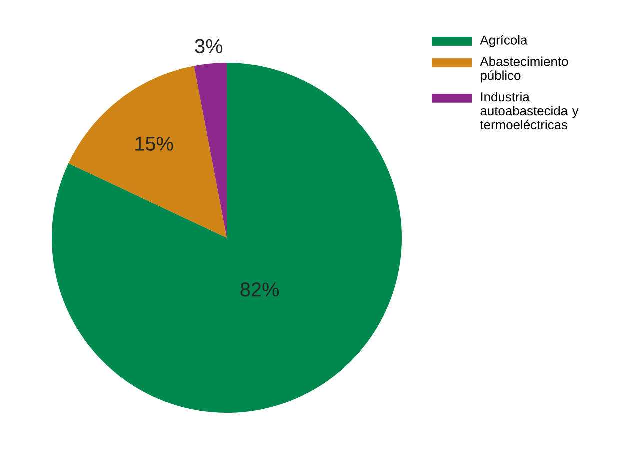  I want to click on data-label: 3%, so click(209, 46).